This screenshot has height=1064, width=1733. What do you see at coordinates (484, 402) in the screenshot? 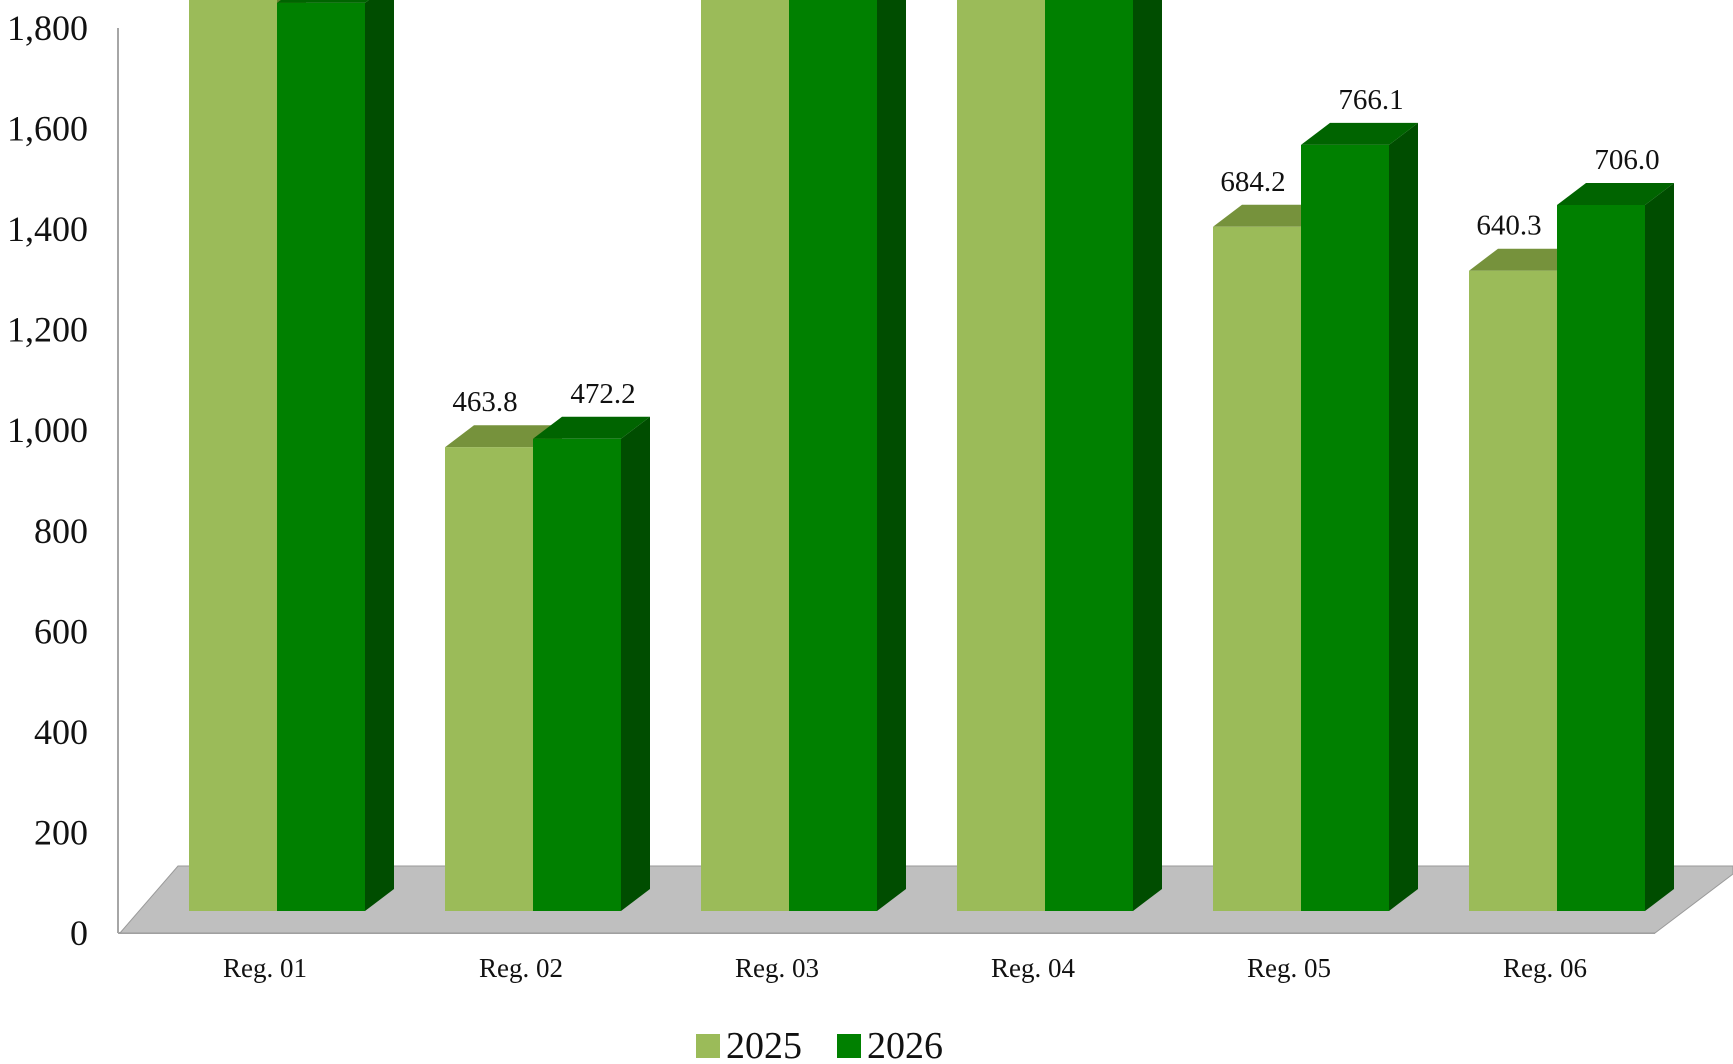
I see `data-label: 463.8` at bounding box center [484, 402].